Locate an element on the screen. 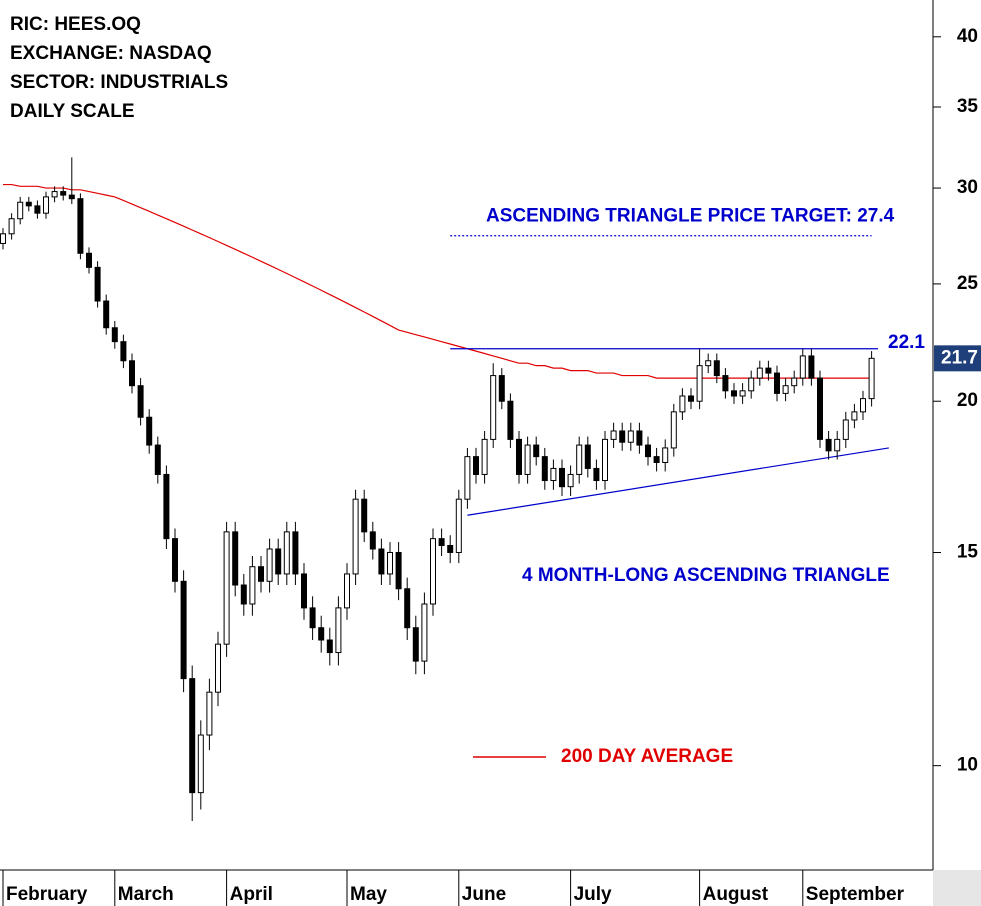 Image resolution: width=981 pixels, height=906 pixels. x-tick-label: June is located at coordinates (484, 894).